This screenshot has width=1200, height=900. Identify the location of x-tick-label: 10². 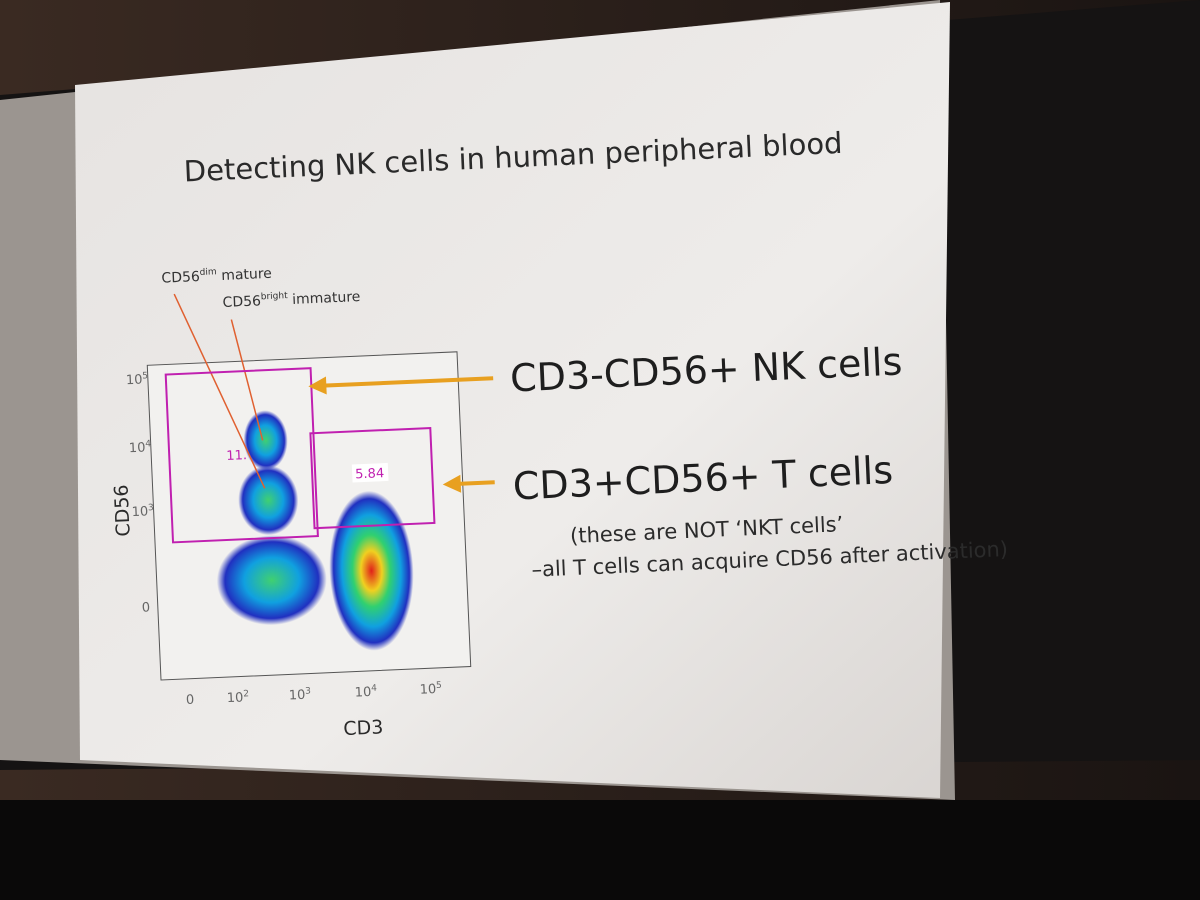
(238, 697).